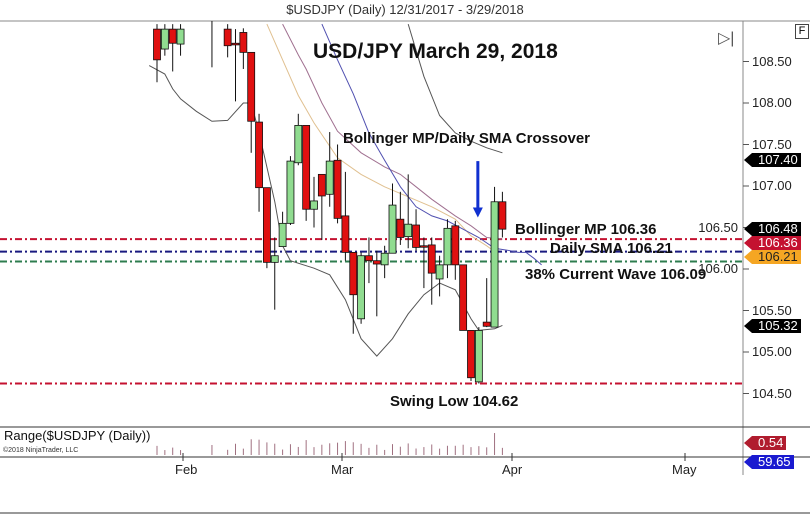 The height and width of the screenshot is (515, 810). Describe the element at coordinates (467, 138) in the screenshot. I see `crossover-annotation: Bollinger MP/Daily SMA Crossover` at that location.